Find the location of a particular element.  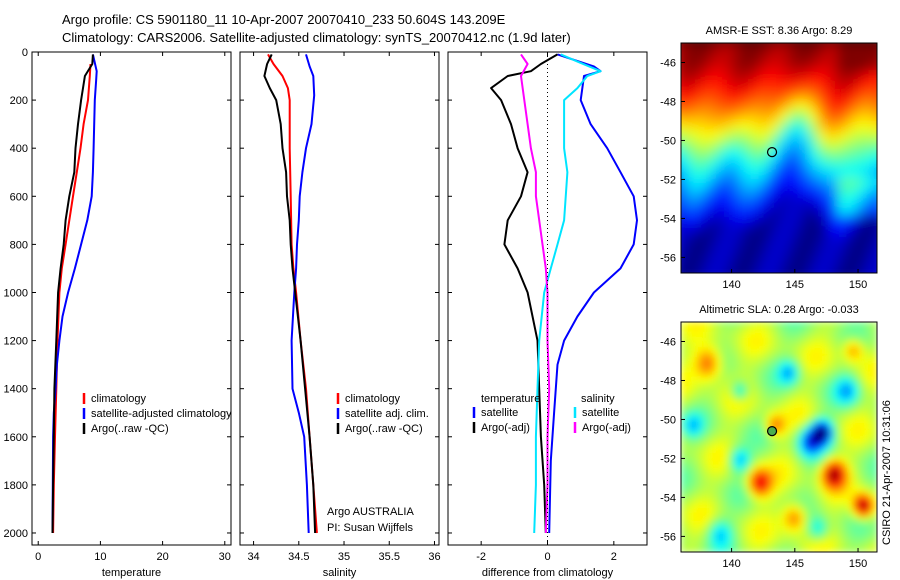

y-tick-label: 2000 is located at coordinates (16, 534).